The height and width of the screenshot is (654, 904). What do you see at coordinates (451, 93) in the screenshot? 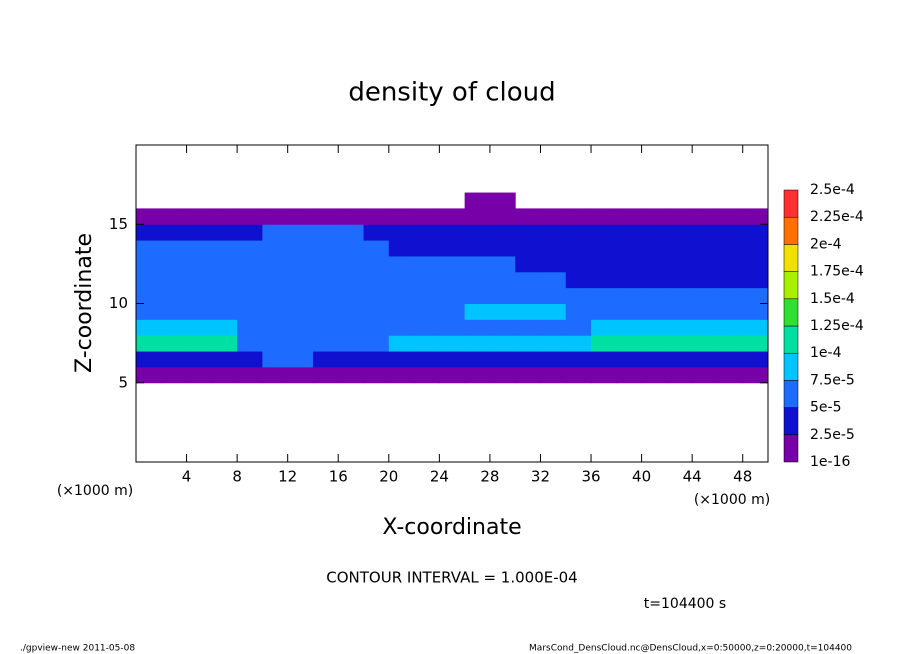
I see `chart-title: density of cloud` at bounding box center [451, 93].